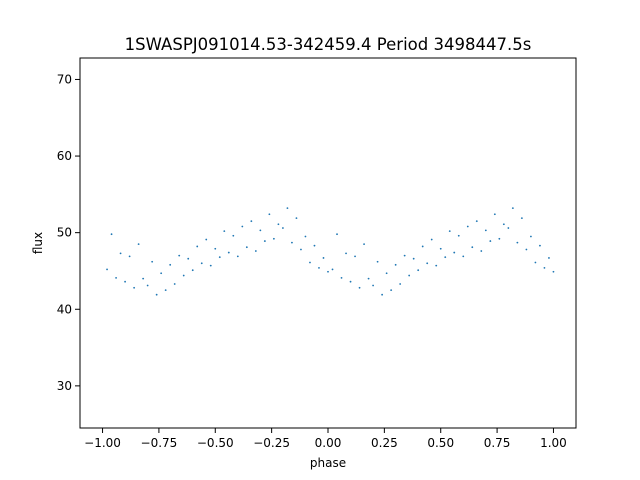  What do you see at coordinates (38, 243) in the screenshot?
I see `y-axis-label: flux` at bounding box center [38, 243].